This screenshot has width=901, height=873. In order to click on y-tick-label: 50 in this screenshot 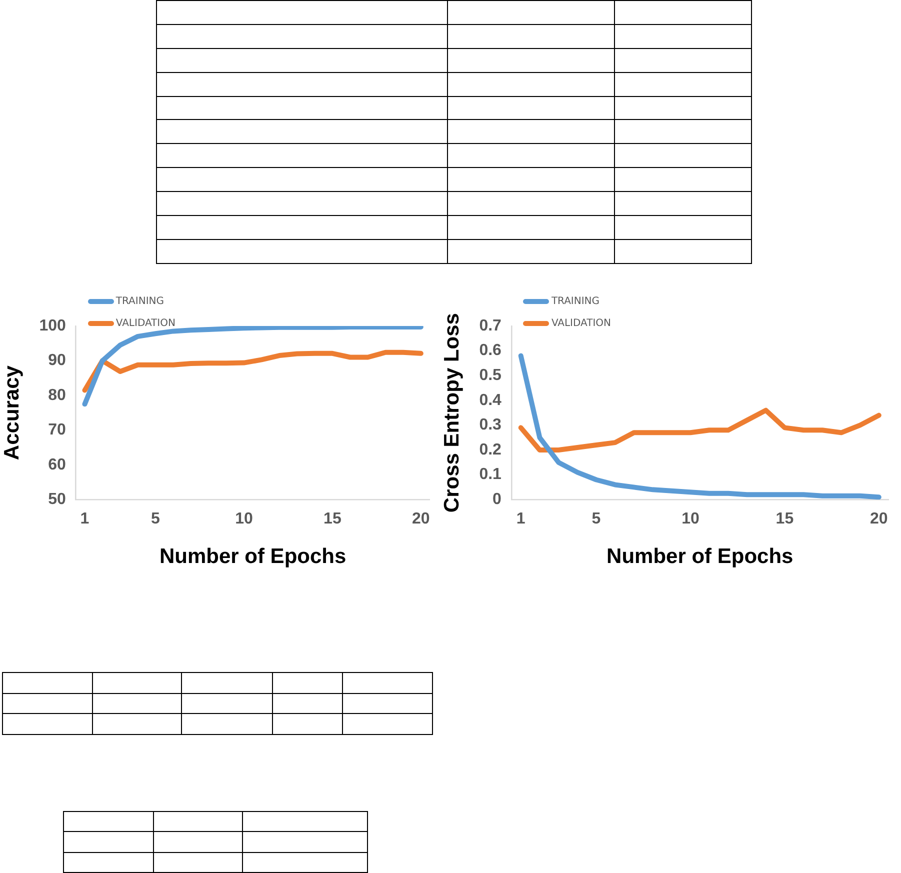, I will do `click(57, 499)`.